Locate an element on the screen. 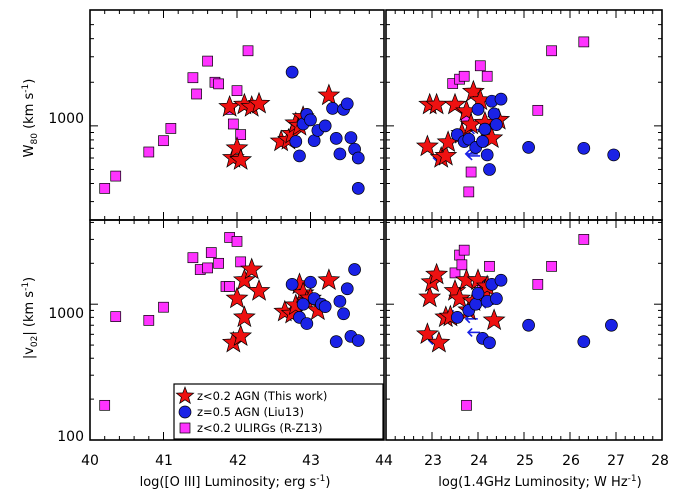 Image resolution: width=689 pixels, height=491 pixels. legend-box is located at coordinates (278, 411).